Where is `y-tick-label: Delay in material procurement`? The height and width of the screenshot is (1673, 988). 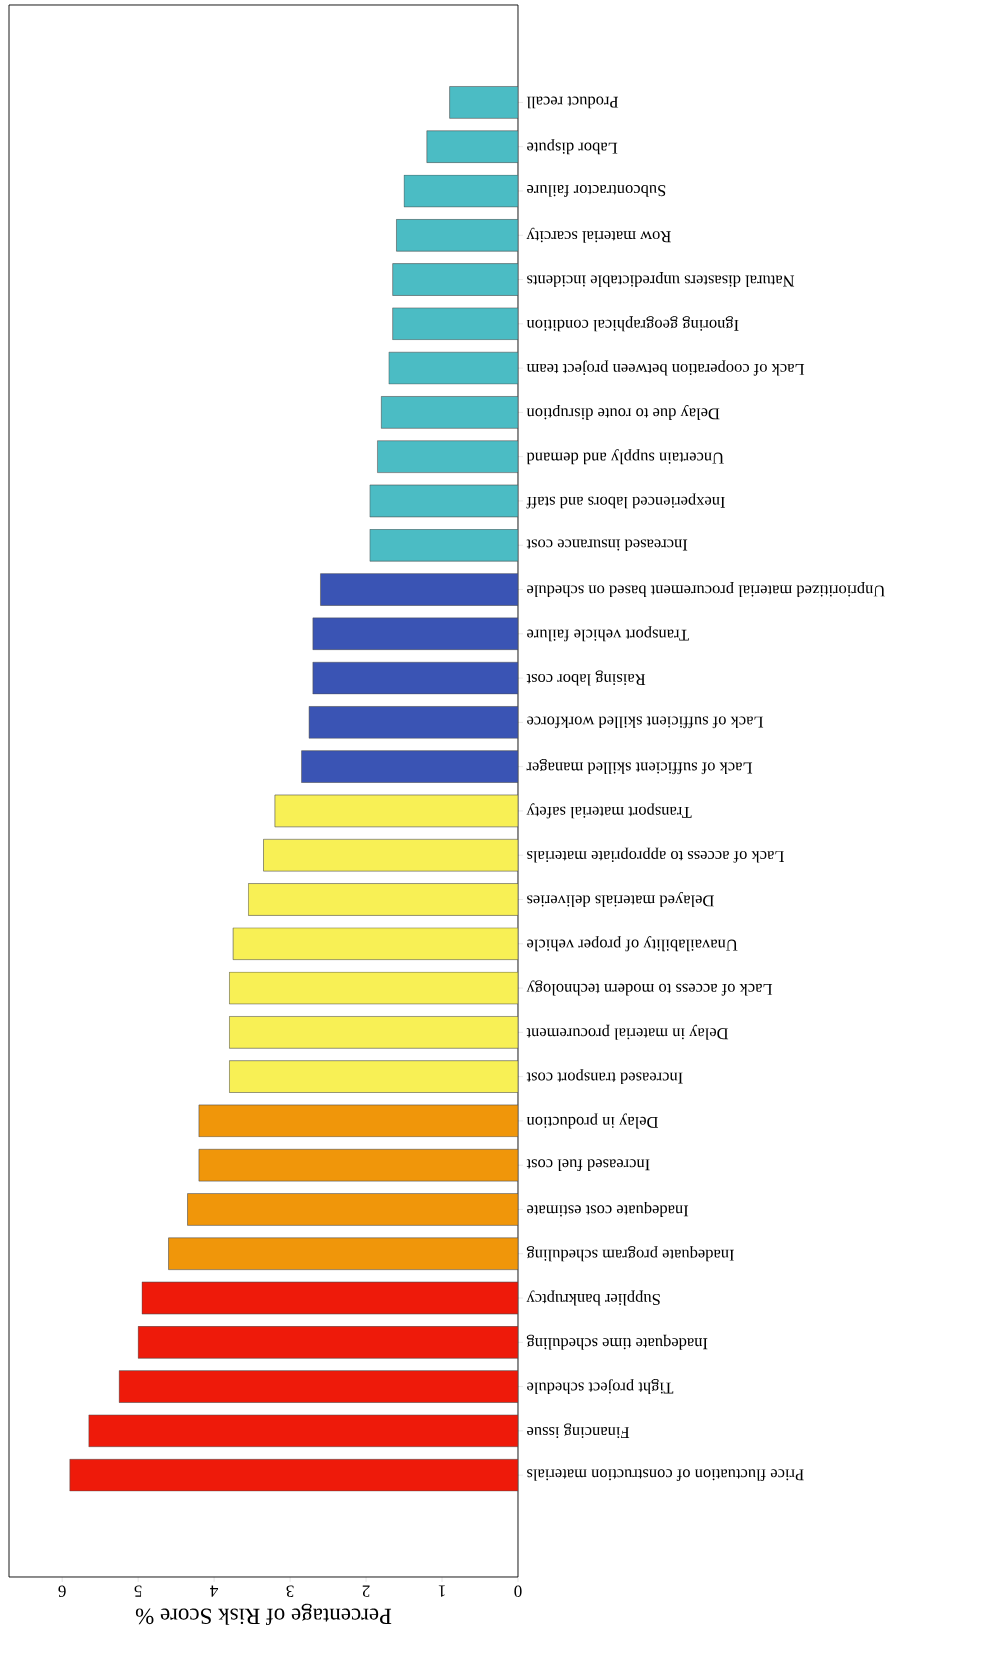 y-tick-label: Delay in material procurement is located at coordinates (627, 1032).